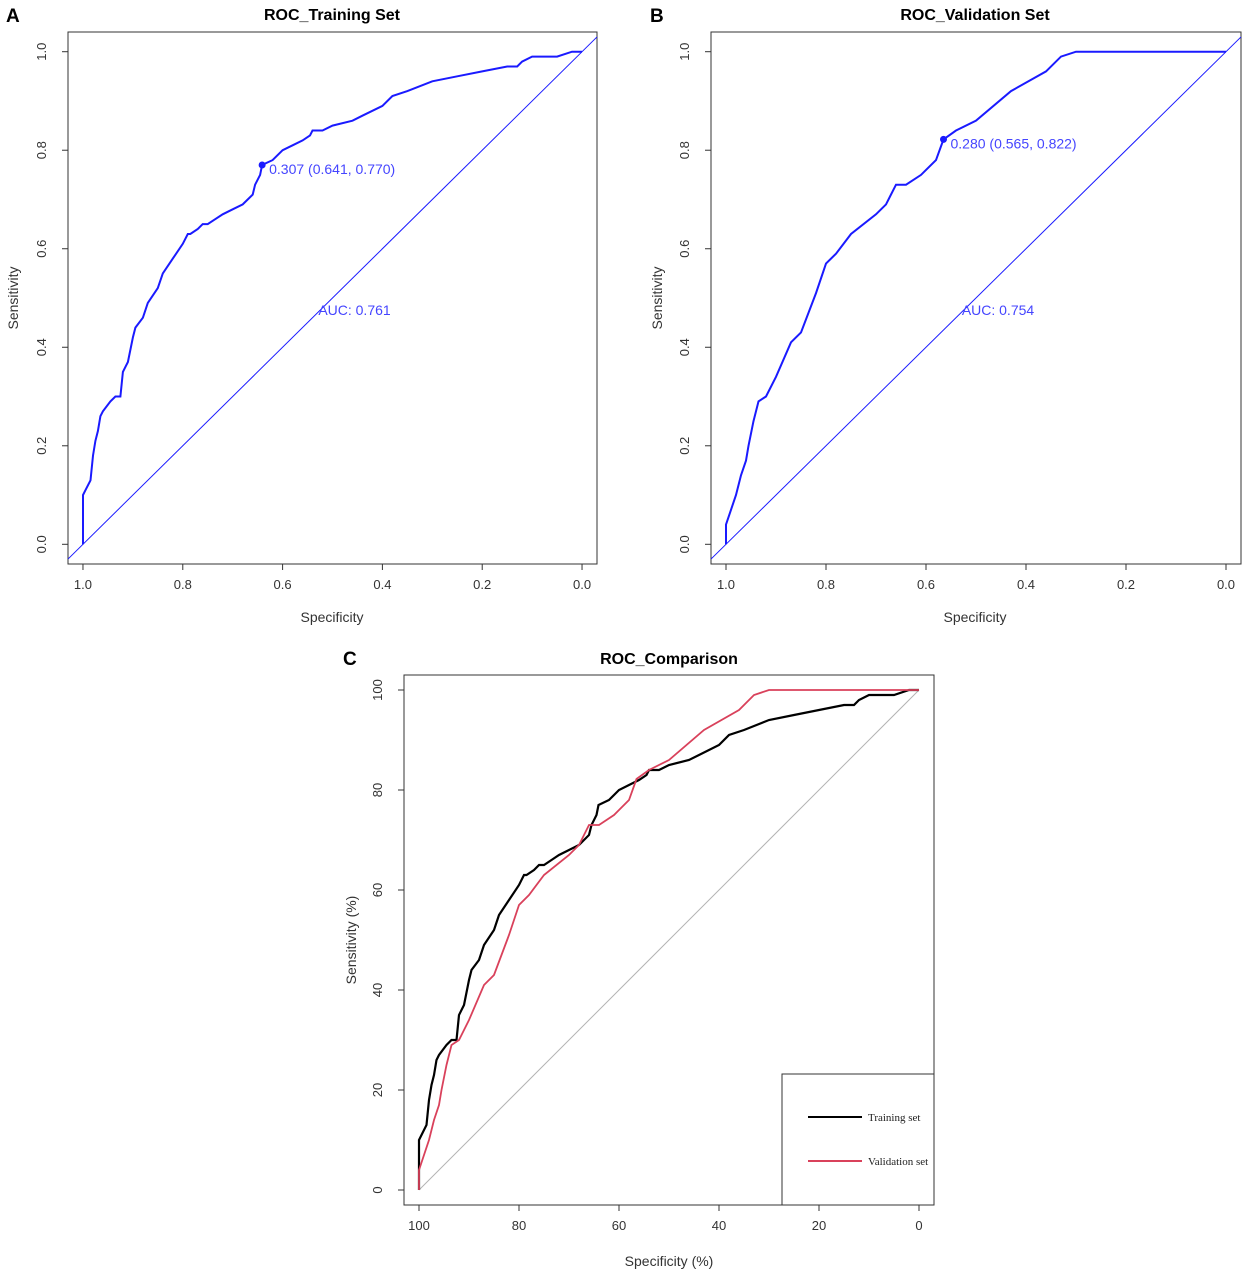 Image resolution: width=1248 pixels, height=1276 pixels. I want to click on panel-b-x-ticks: 1.0 0.8 0.6 0.4 0.2 0.0, so click(976, 577).